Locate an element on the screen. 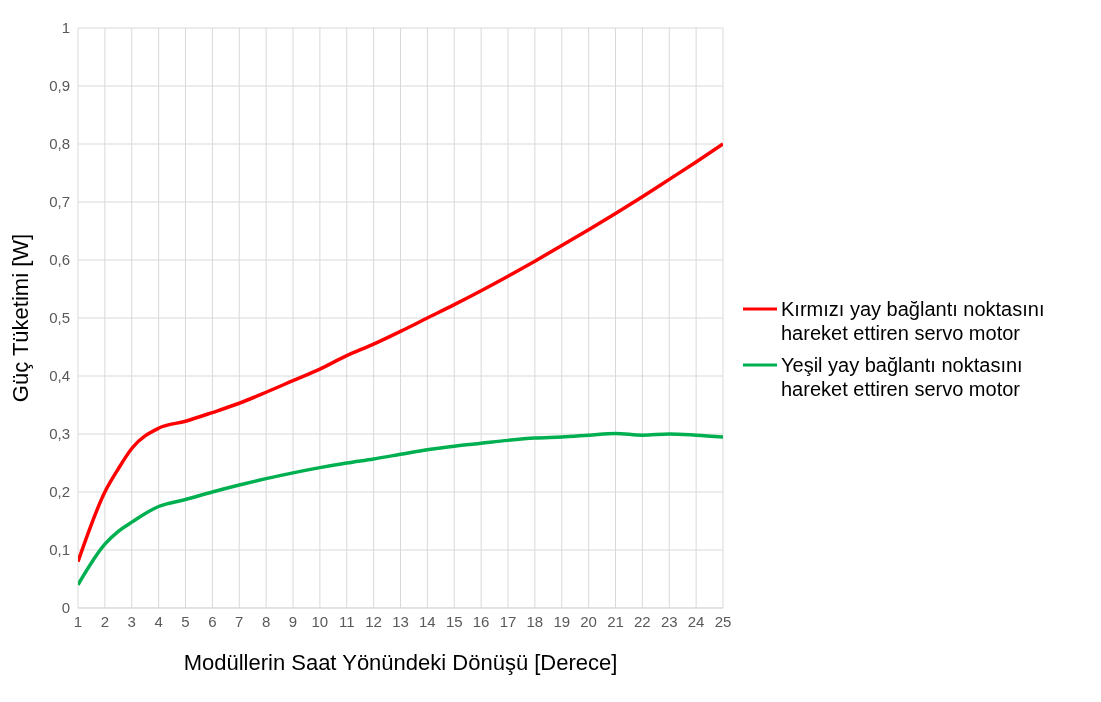  x-tick-label: 5 is located at coordinates (185, 621).